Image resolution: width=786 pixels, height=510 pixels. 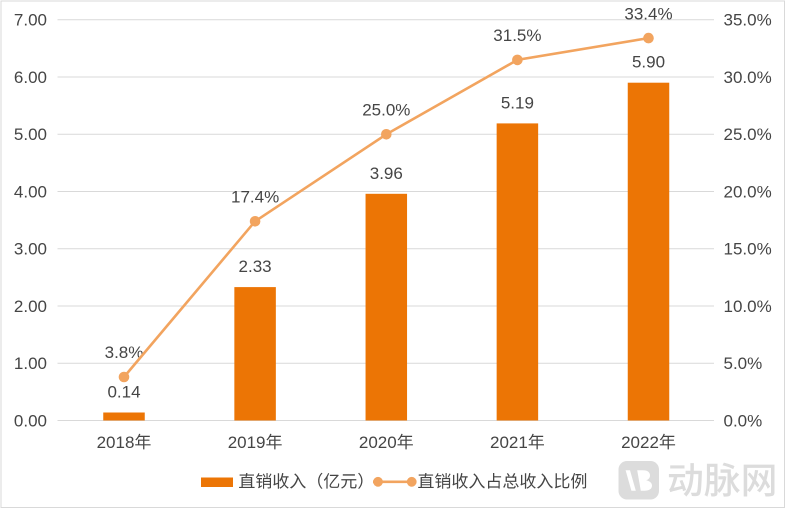 I want to click on svg-text: 15.0%, so click(x=748, y=249).